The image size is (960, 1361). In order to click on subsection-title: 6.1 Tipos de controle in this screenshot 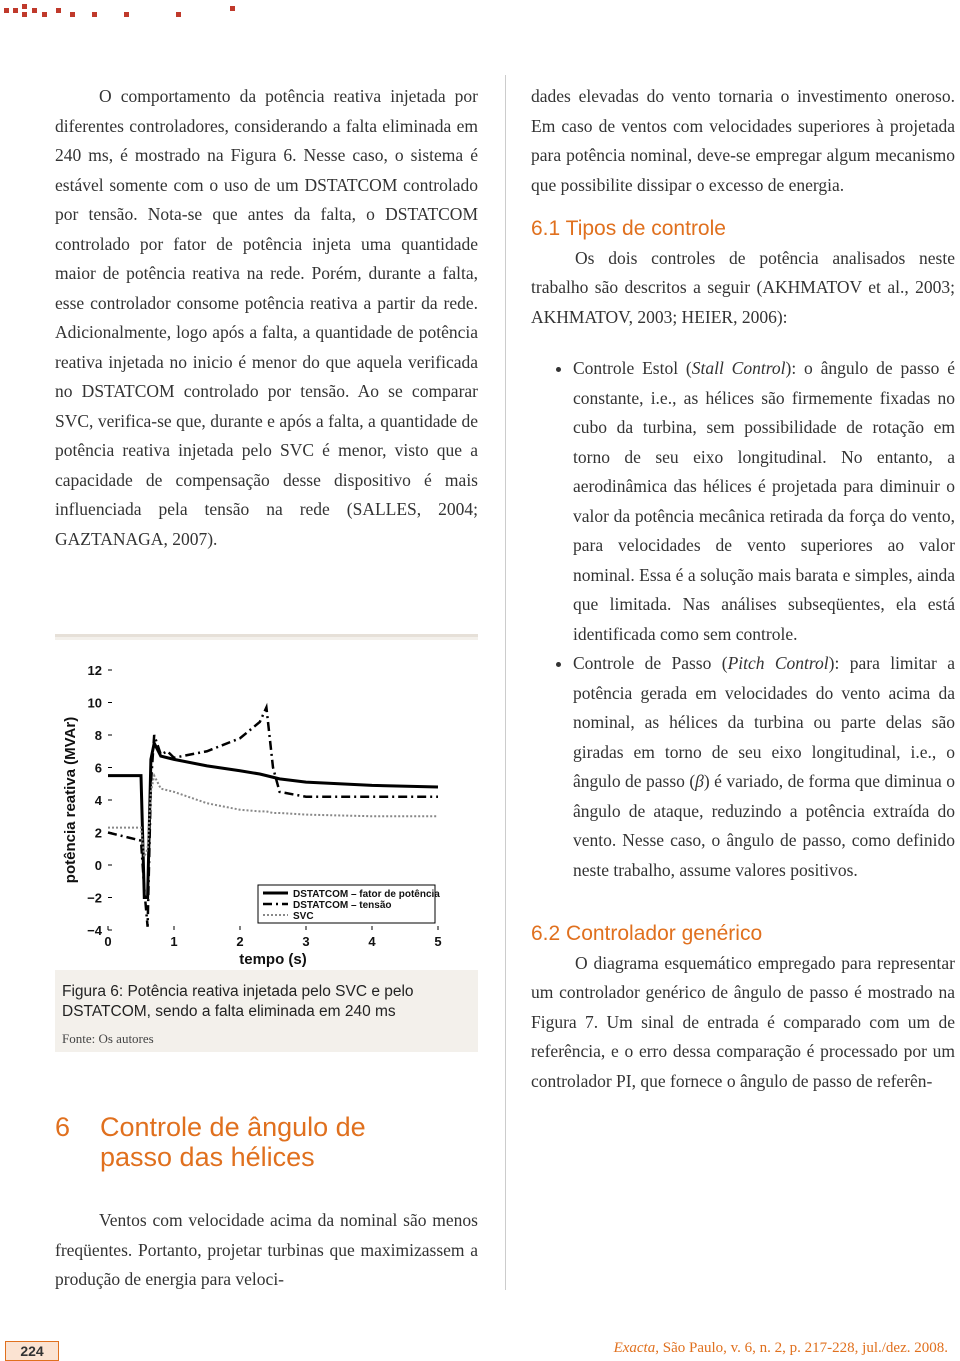, I will do `click(628, 228)`.